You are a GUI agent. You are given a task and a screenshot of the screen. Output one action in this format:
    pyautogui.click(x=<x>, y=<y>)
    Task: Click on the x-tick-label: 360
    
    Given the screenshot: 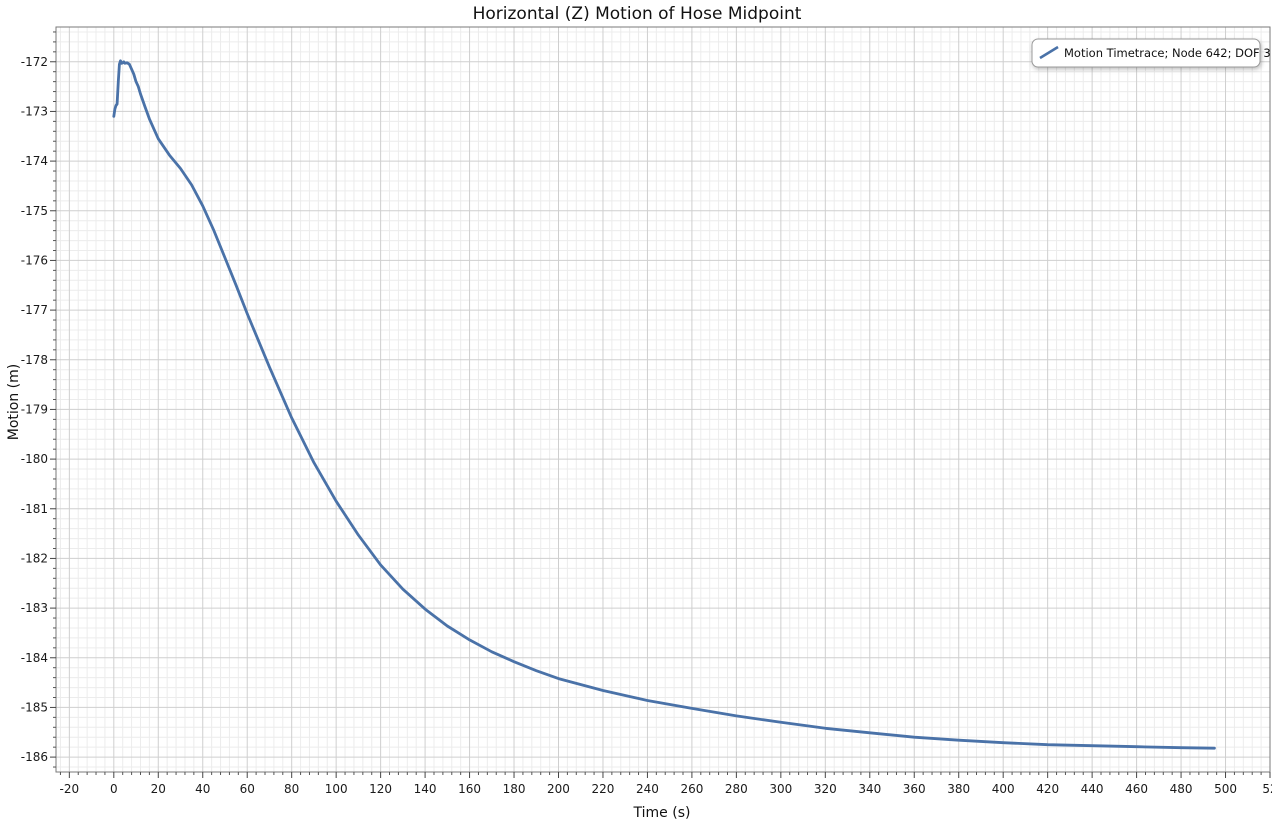 What is the action you would take?
    pyautogui.click(x=914, y=789)
    